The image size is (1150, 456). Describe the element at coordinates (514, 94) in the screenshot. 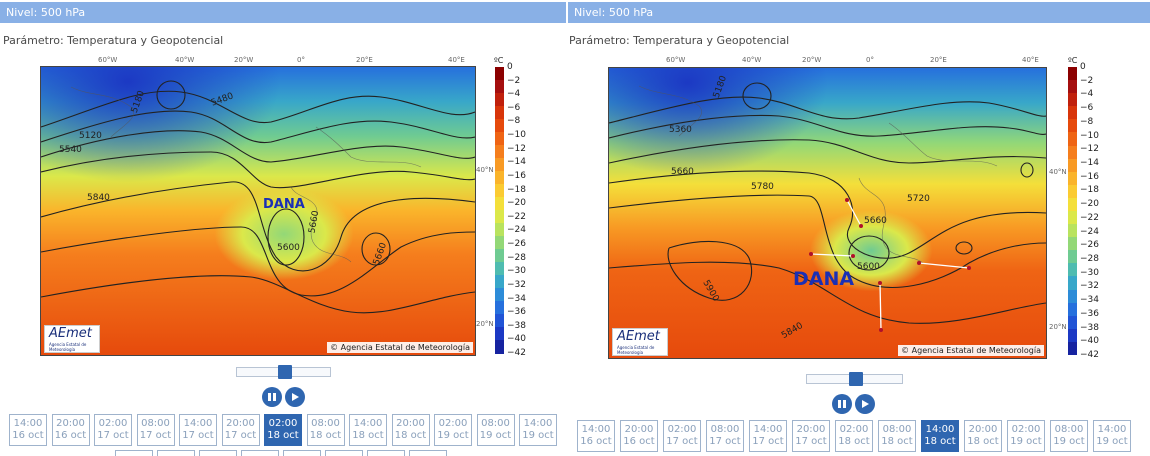

I see `colorbar-tick-label: −4` at that location.